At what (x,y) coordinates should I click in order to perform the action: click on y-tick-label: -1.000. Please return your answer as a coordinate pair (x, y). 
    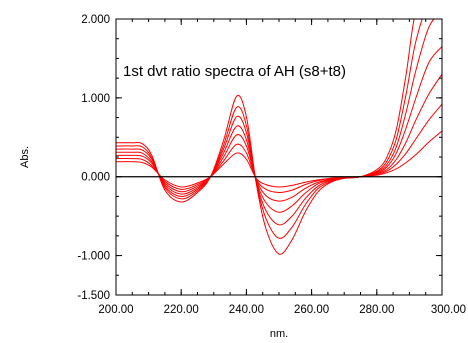
    Looking at the image, I should click on (93, 257).